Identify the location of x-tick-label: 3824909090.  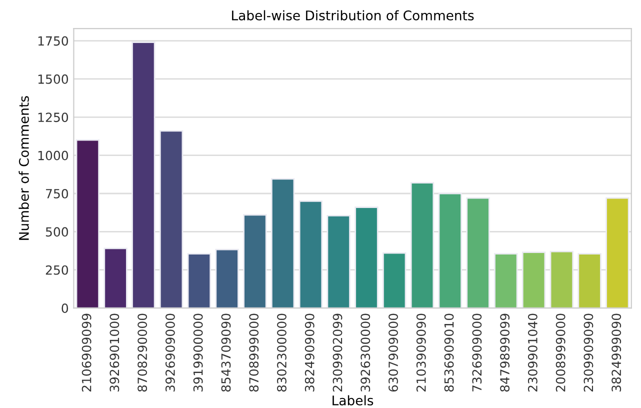
(309, 353).